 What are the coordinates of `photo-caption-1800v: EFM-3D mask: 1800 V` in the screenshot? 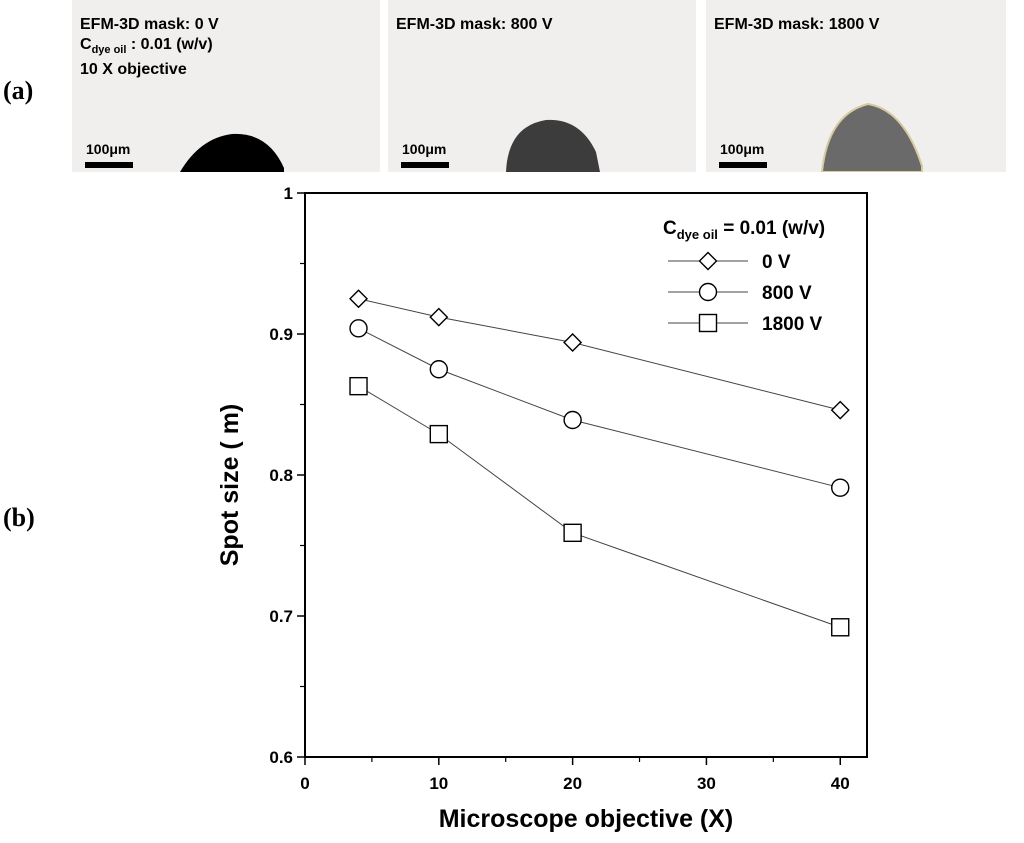 It's located at (796, 25).